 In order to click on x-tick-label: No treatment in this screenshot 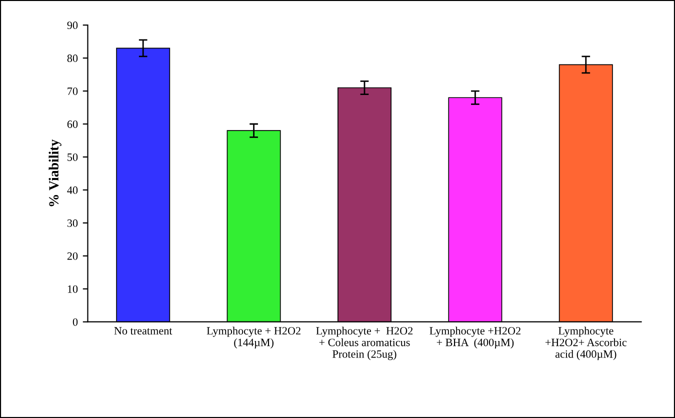, I will do `click(143, 331)`.